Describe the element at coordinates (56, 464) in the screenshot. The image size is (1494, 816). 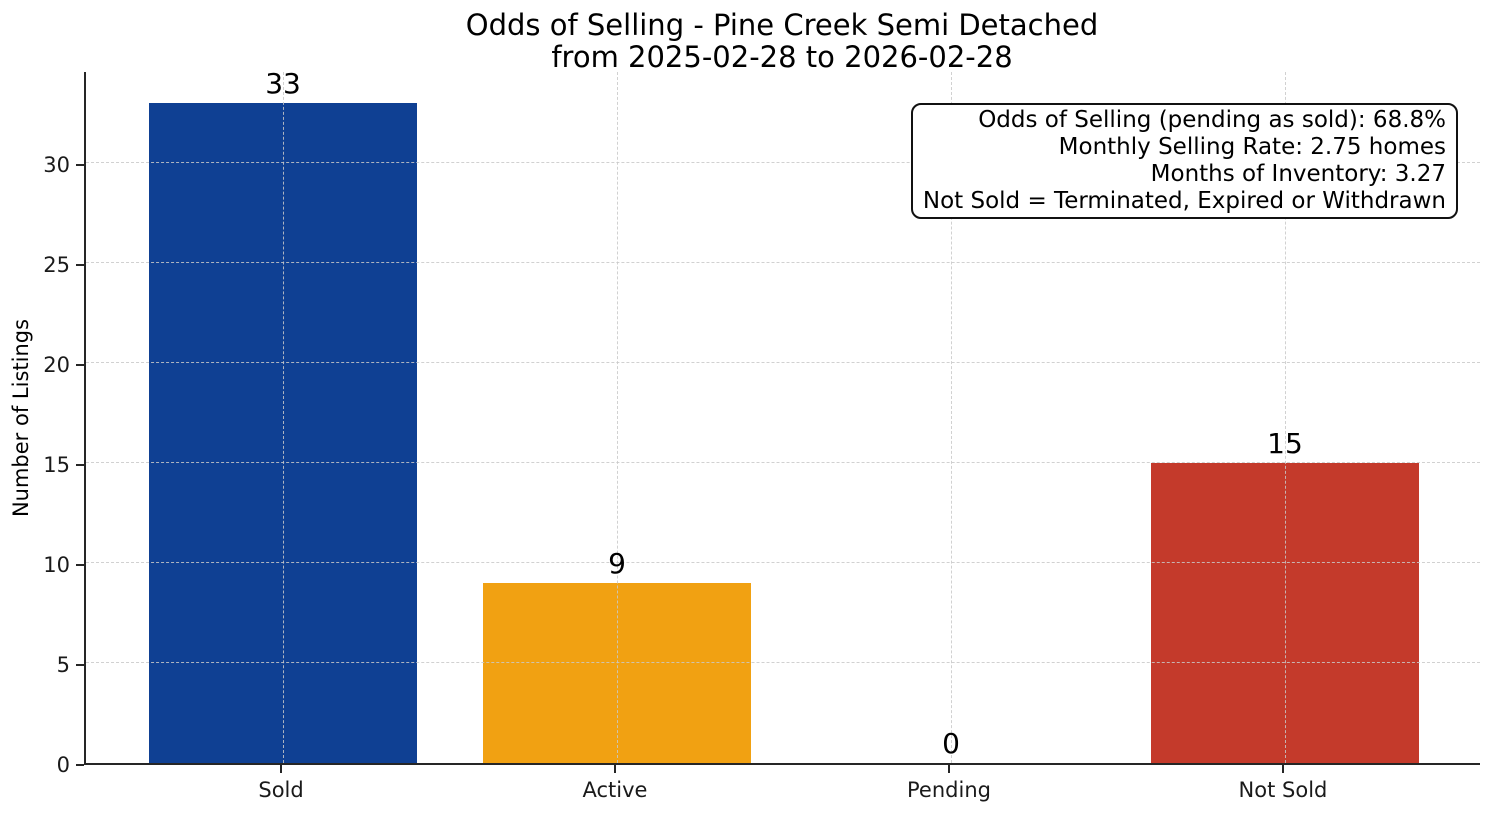
I see `y-tick-label-15: 15` at that location.